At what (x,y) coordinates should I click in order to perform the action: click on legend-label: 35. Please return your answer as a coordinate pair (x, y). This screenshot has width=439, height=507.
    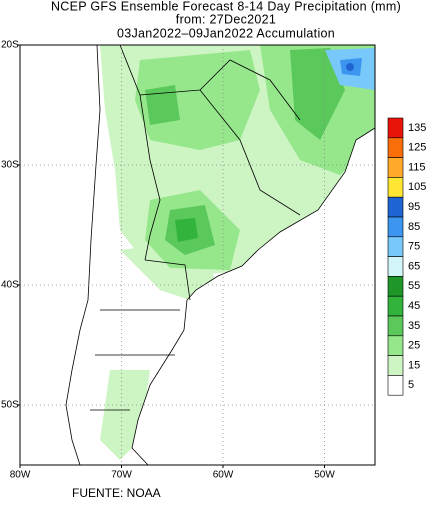
    Looking at the image, I should click on (414, 326).